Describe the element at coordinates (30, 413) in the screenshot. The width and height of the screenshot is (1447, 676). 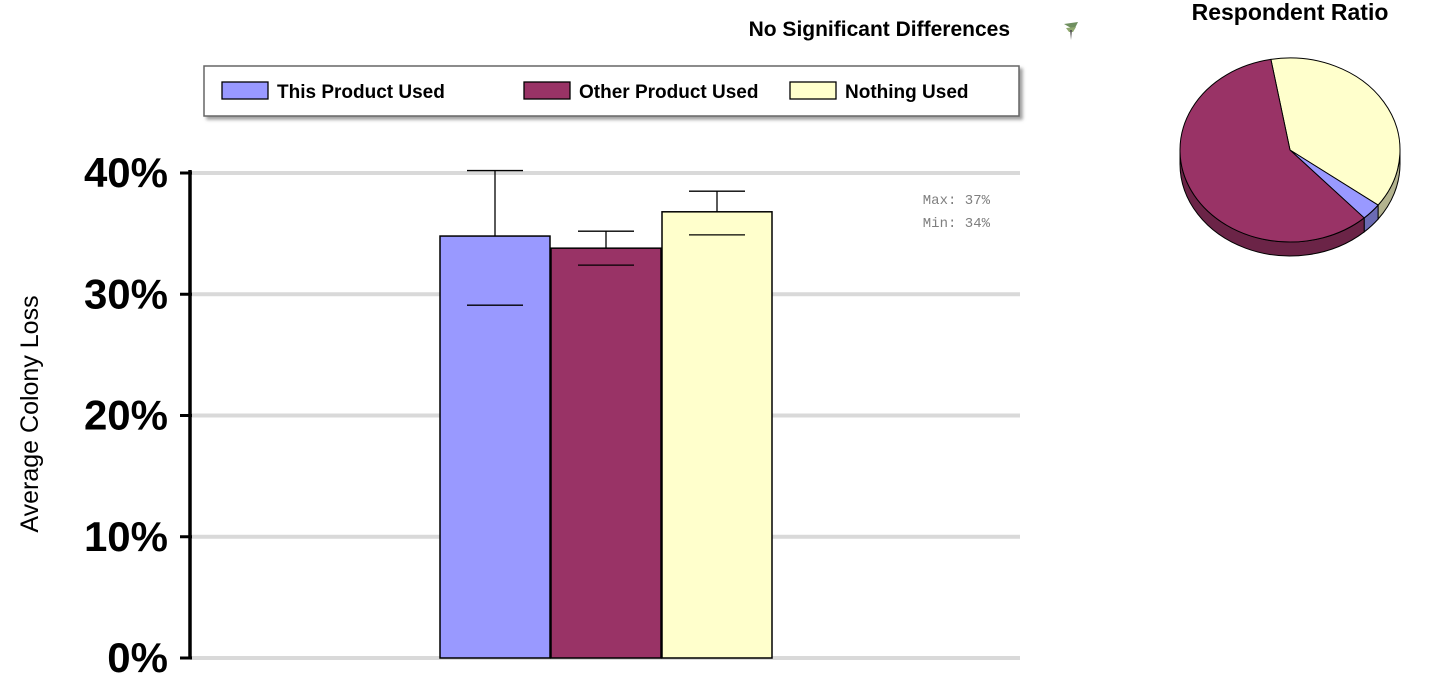
I see `y-axis-label: Average Colony Loss` at that location.